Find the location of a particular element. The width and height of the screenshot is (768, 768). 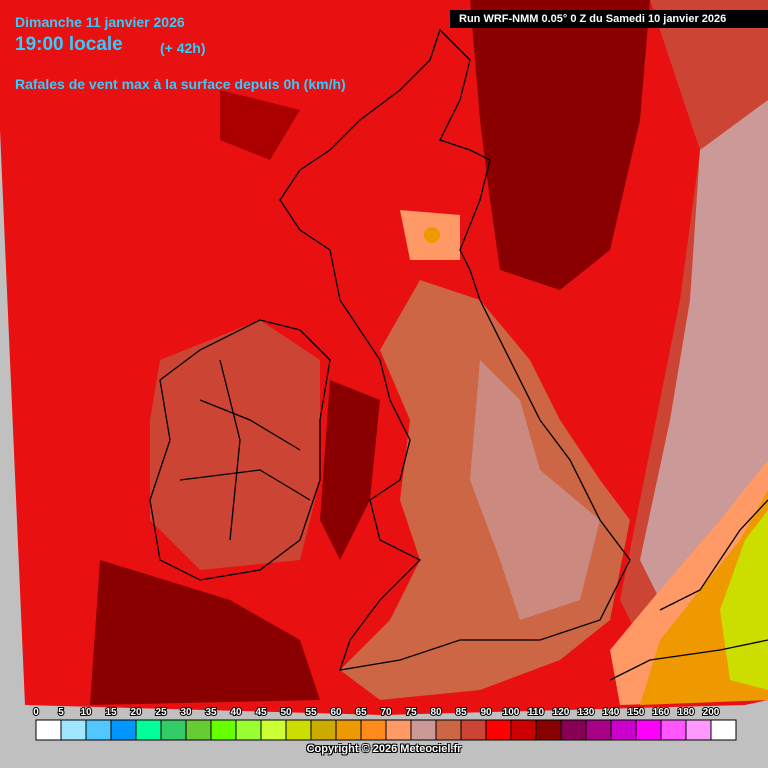

legend-label: 70 is located at coordinates (386, 712).